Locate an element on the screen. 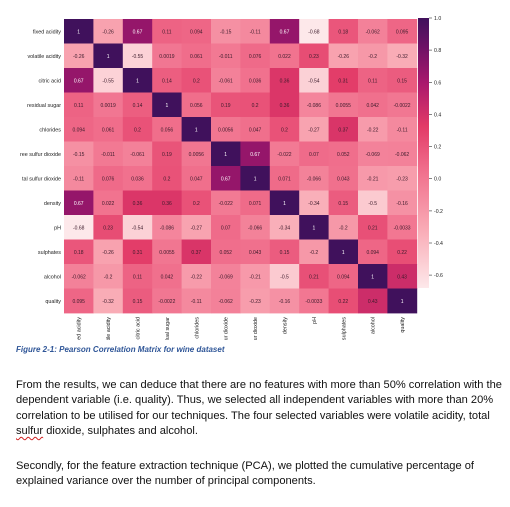 This screenshot has height=507, width=510. cell-value-label: 0.15 is located at coordinates (138, 302).